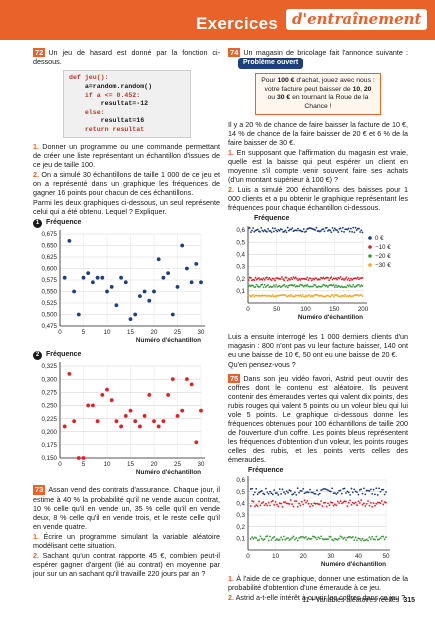 The height and width of the screenshot is (619, 435). I want to click on page-header: Exercices d'entraînement, so click(217, 20).